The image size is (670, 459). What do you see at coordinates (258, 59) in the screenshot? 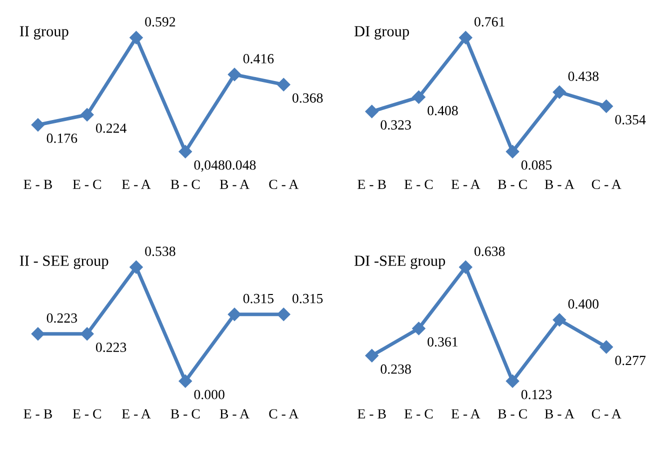
I see `data-label: 0.416` at bounding box center [258, 59].